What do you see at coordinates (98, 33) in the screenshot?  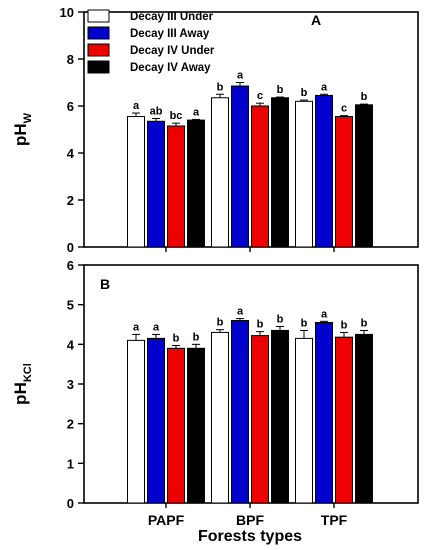 I see `legend-swatch-decay-iii-away` at bounding box center [98, 33].